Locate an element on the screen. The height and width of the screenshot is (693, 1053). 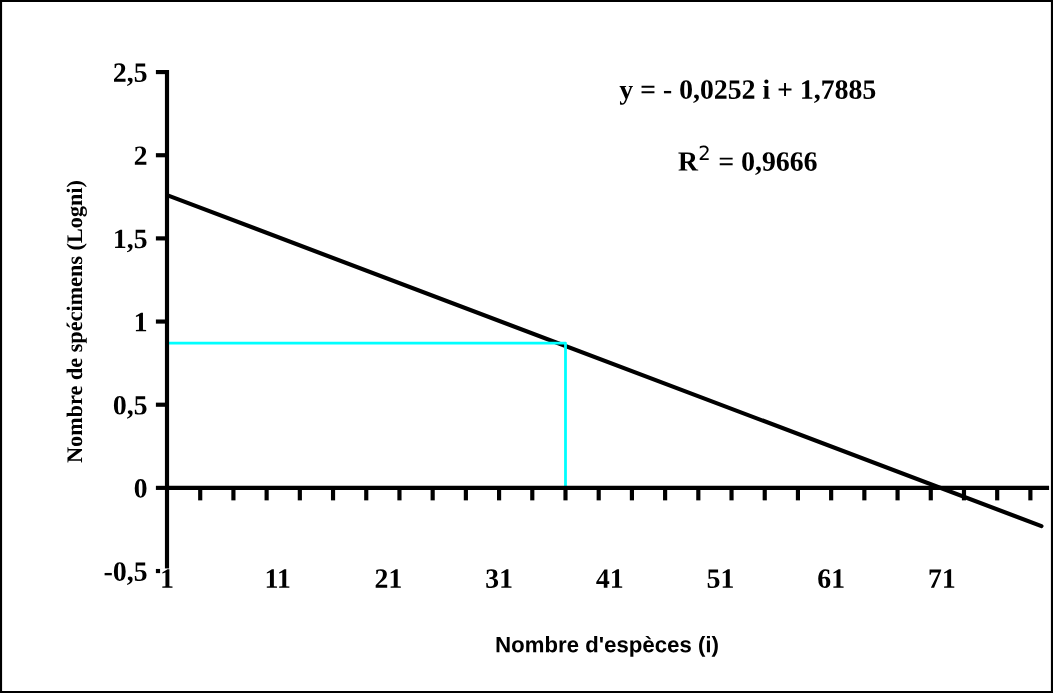
y-tick-label: 0 is located at coordinates (140, 488).